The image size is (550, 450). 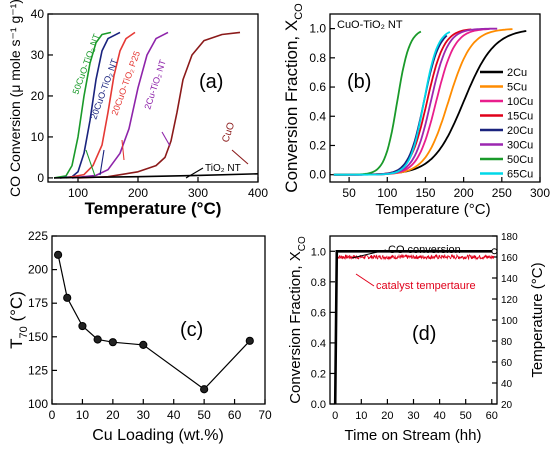 I want to click on legend-entry: 2Cu, so click(x=517, y=73).